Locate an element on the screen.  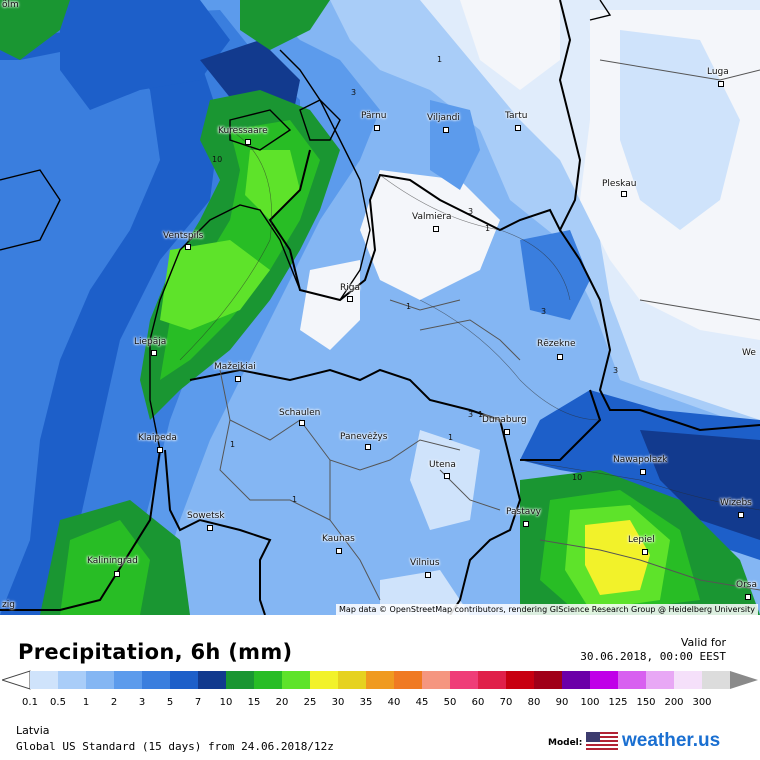
brand-logo: weather.us is located at coordinates (671, 740).